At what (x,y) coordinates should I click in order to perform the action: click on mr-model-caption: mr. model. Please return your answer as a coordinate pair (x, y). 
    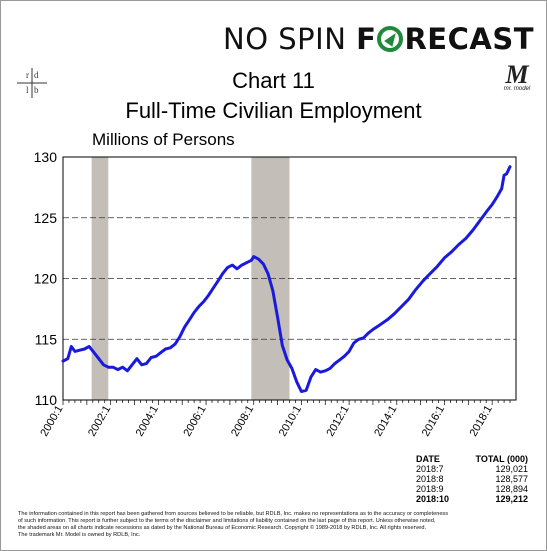
    Looking at the image, I should click on (517, 89).